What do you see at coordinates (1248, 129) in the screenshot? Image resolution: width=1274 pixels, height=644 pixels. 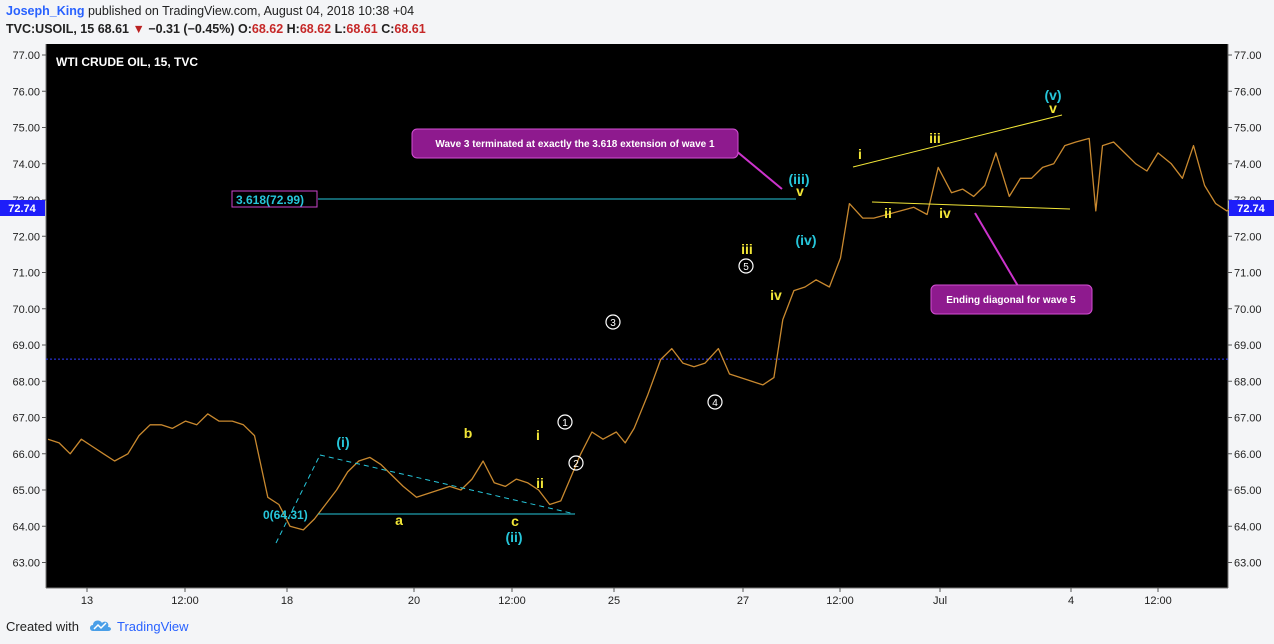 I see `ytick-label-right: 75.00` at bounding box center [1248, 129].